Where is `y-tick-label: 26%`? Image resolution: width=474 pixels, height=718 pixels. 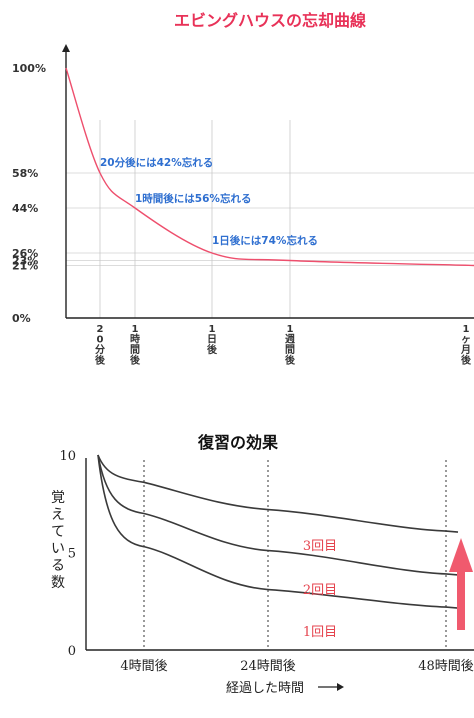
y-tick-label: 26% is located at coordinates (25, 253).